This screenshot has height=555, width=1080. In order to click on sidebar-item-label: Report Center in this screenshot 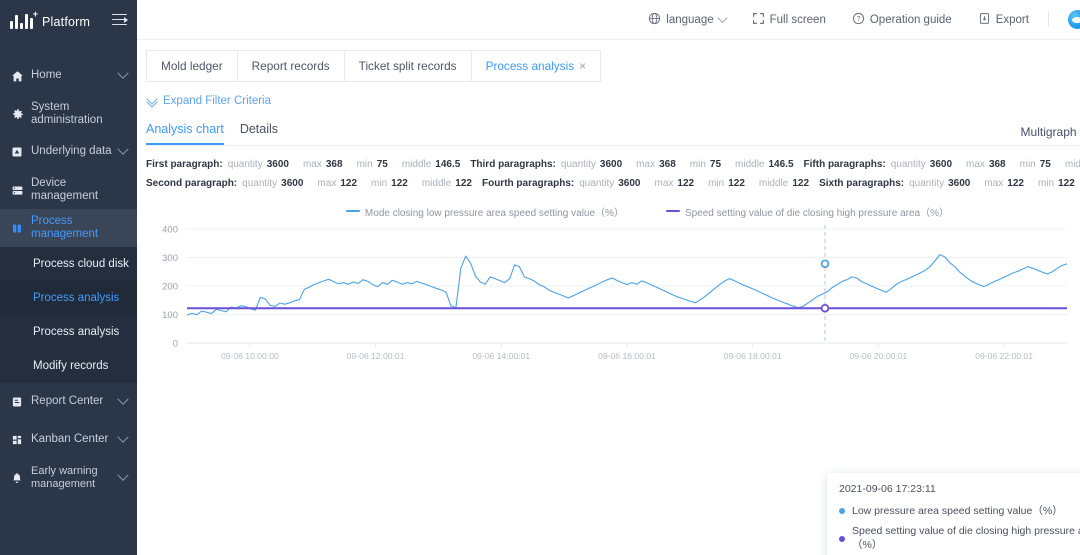, I will do `click(67, 401)`.